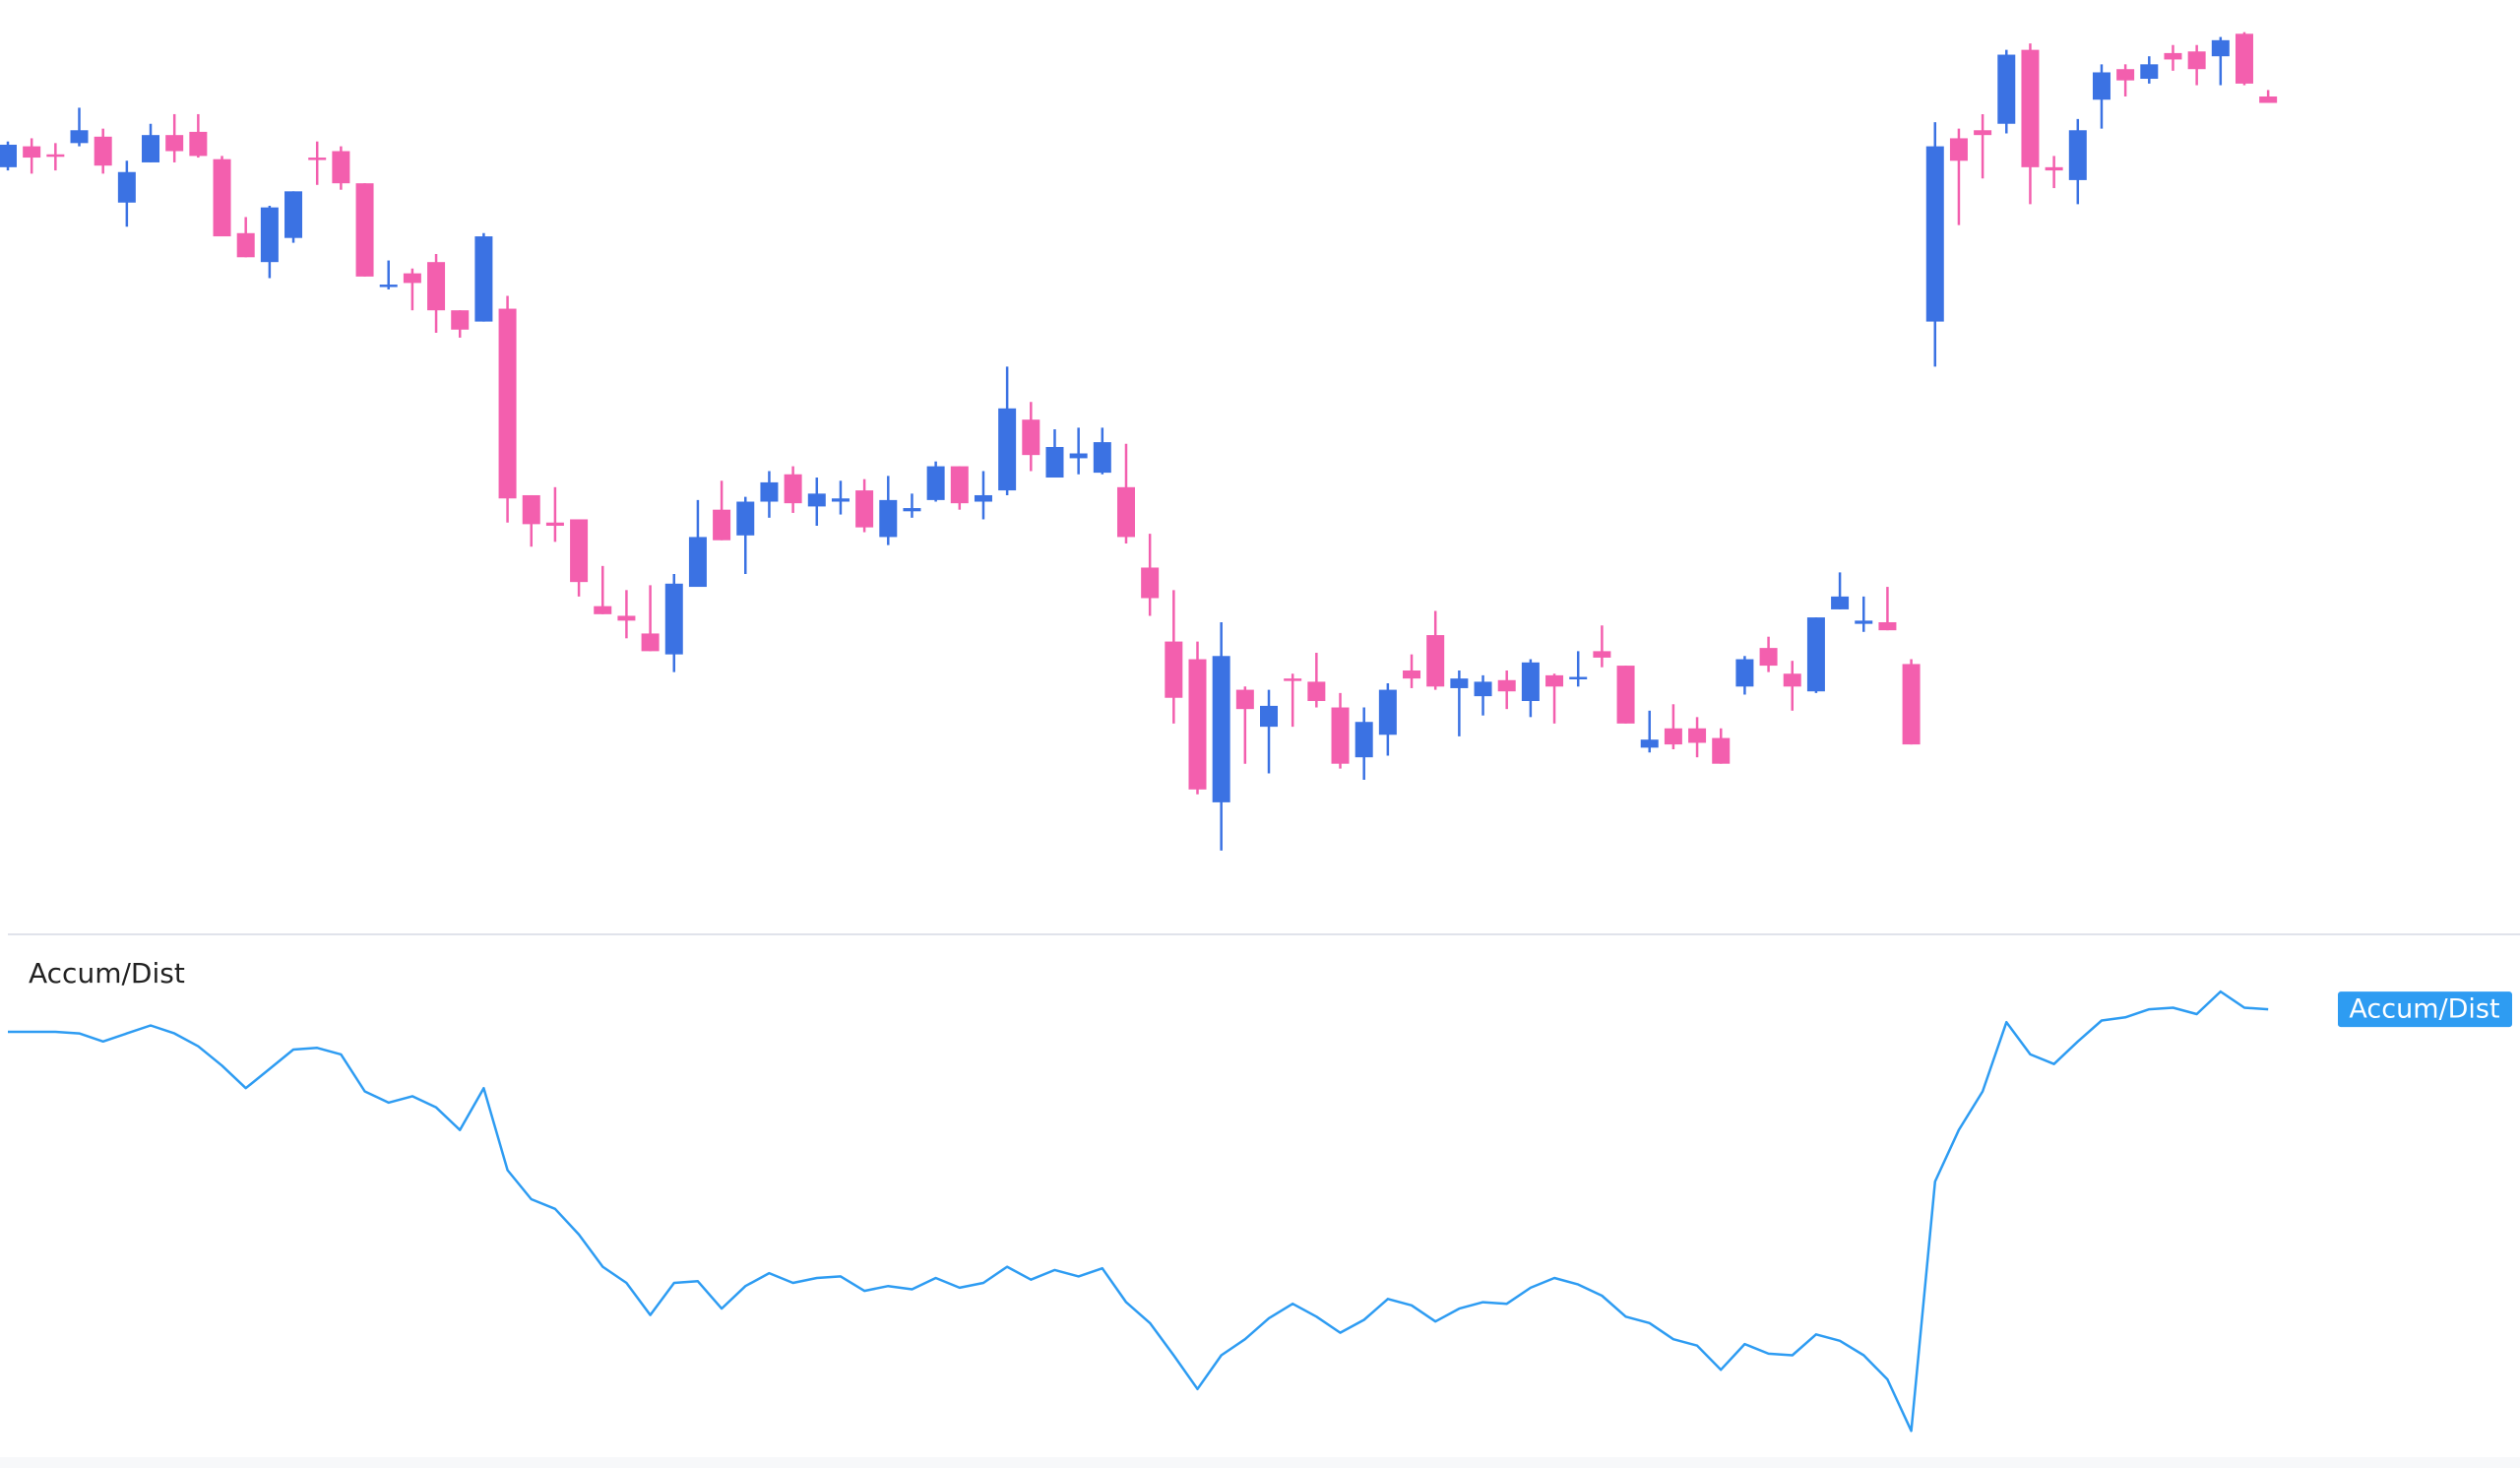 Image resolution: width=2520 pixels, height=1468 pixels. Describe the element at coordinates (107, 973) in the screenshot. I see `indicator-title: Accum/Dist` at that location.